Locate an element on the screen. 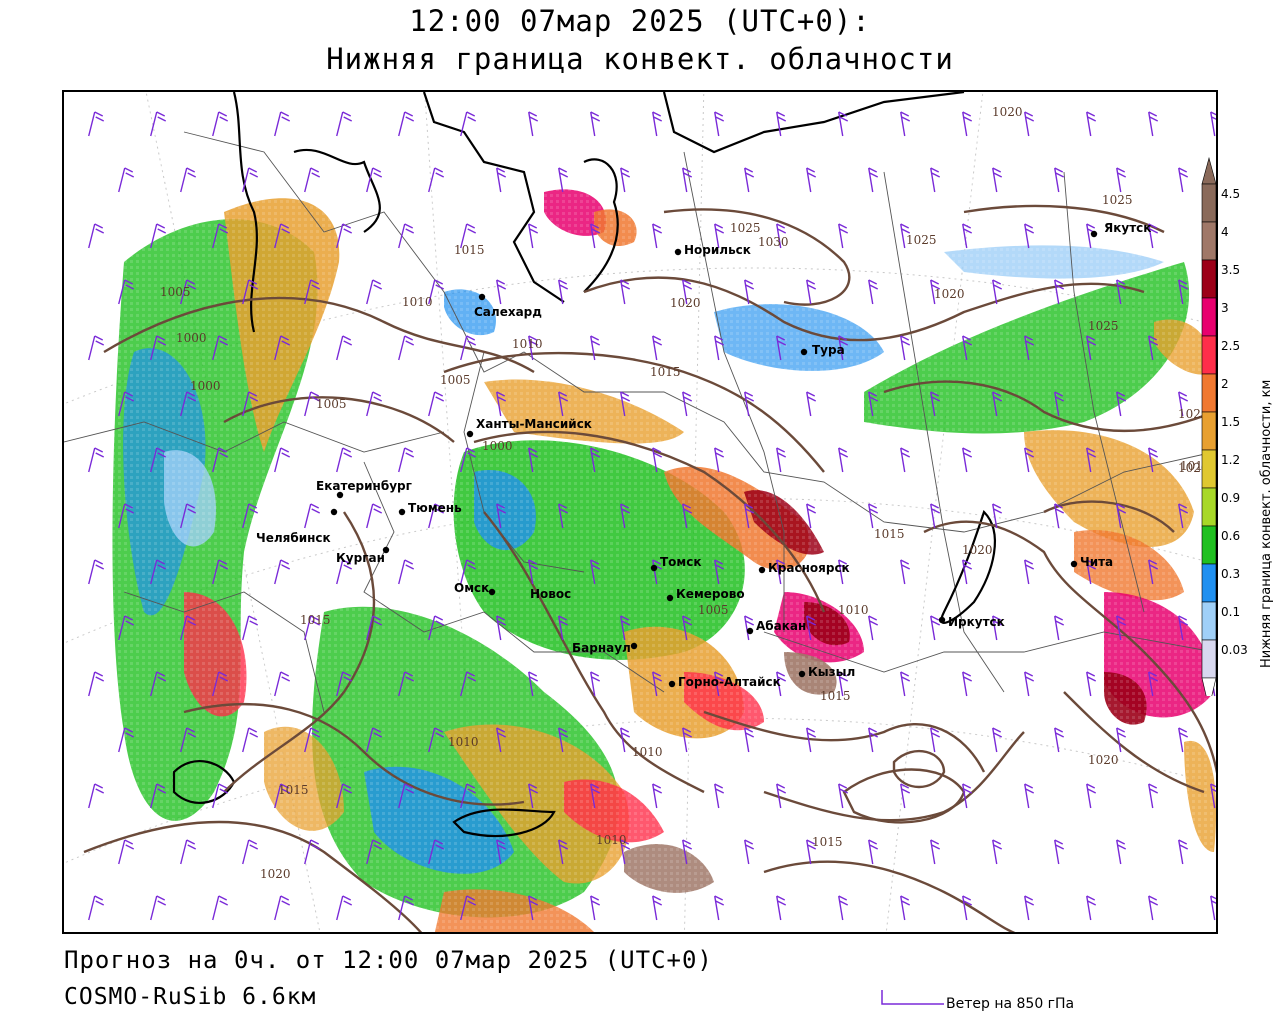 This screenshot has width=1280, height=1024. forecast-time-title: 12:00 07мар 2025 (UTC+0): is located at coordinates (640, 21).